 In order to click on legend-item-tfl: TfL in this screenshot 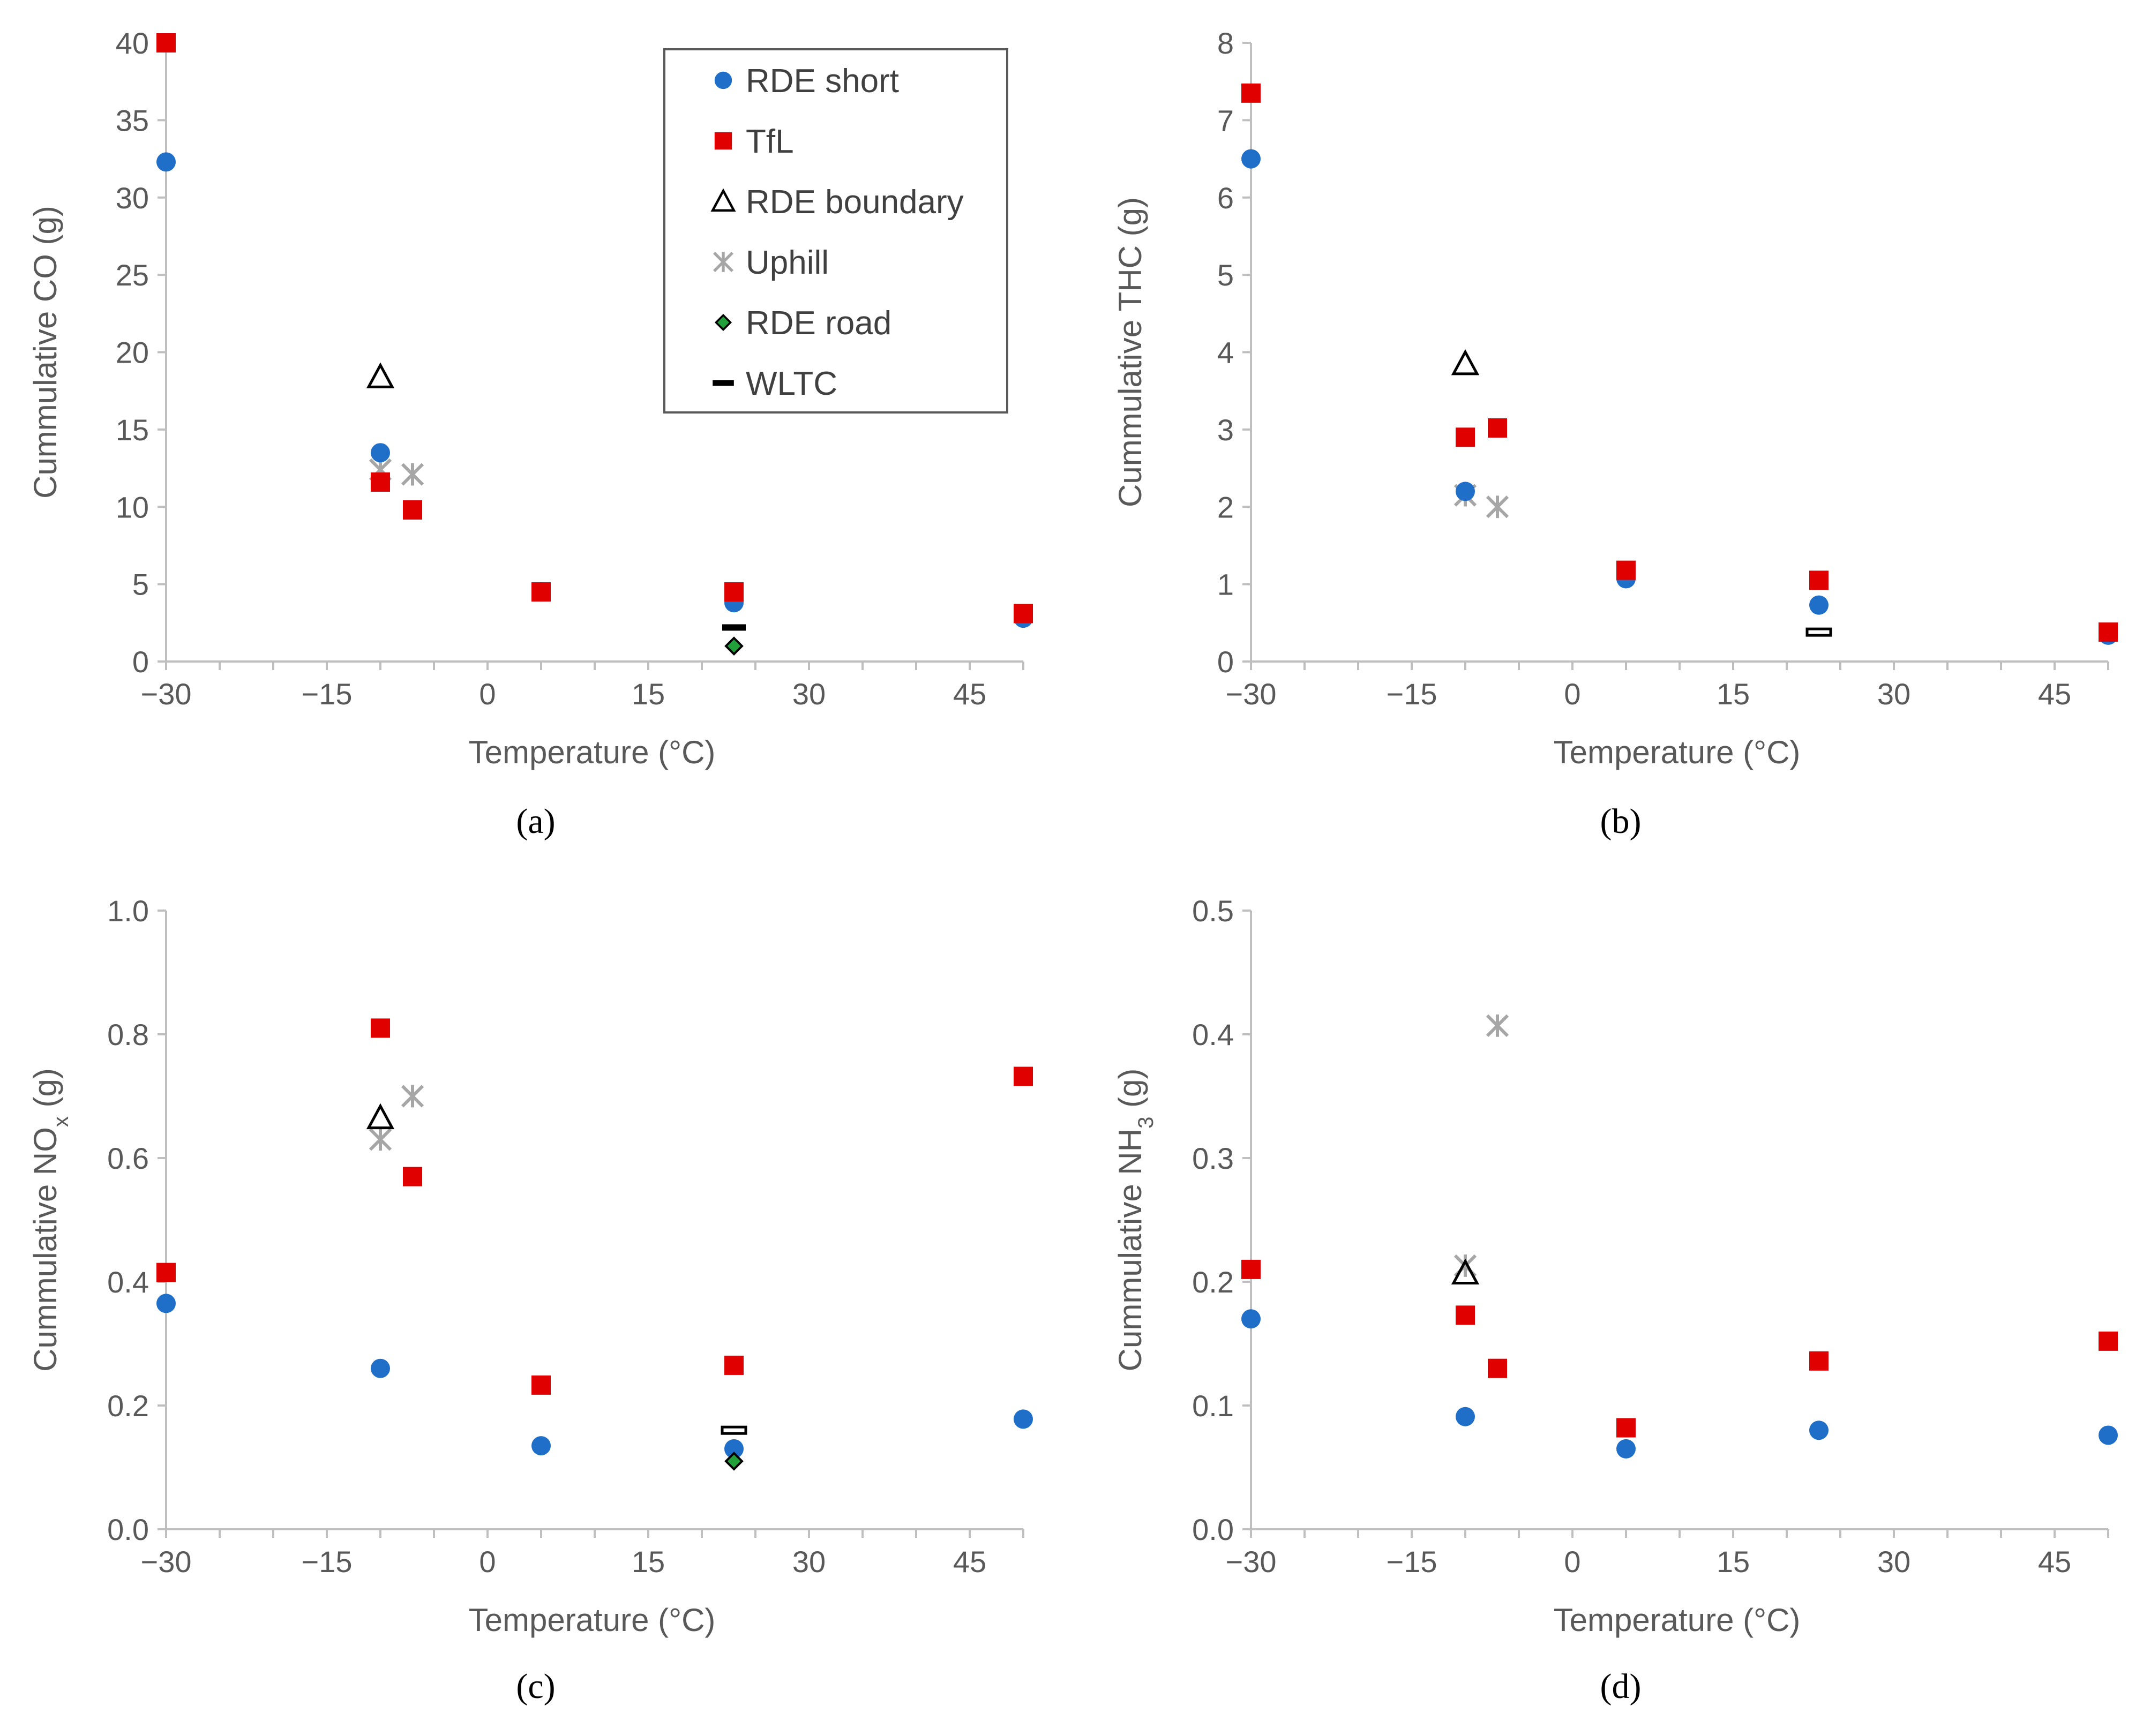, I will do `click(754, 142)`.